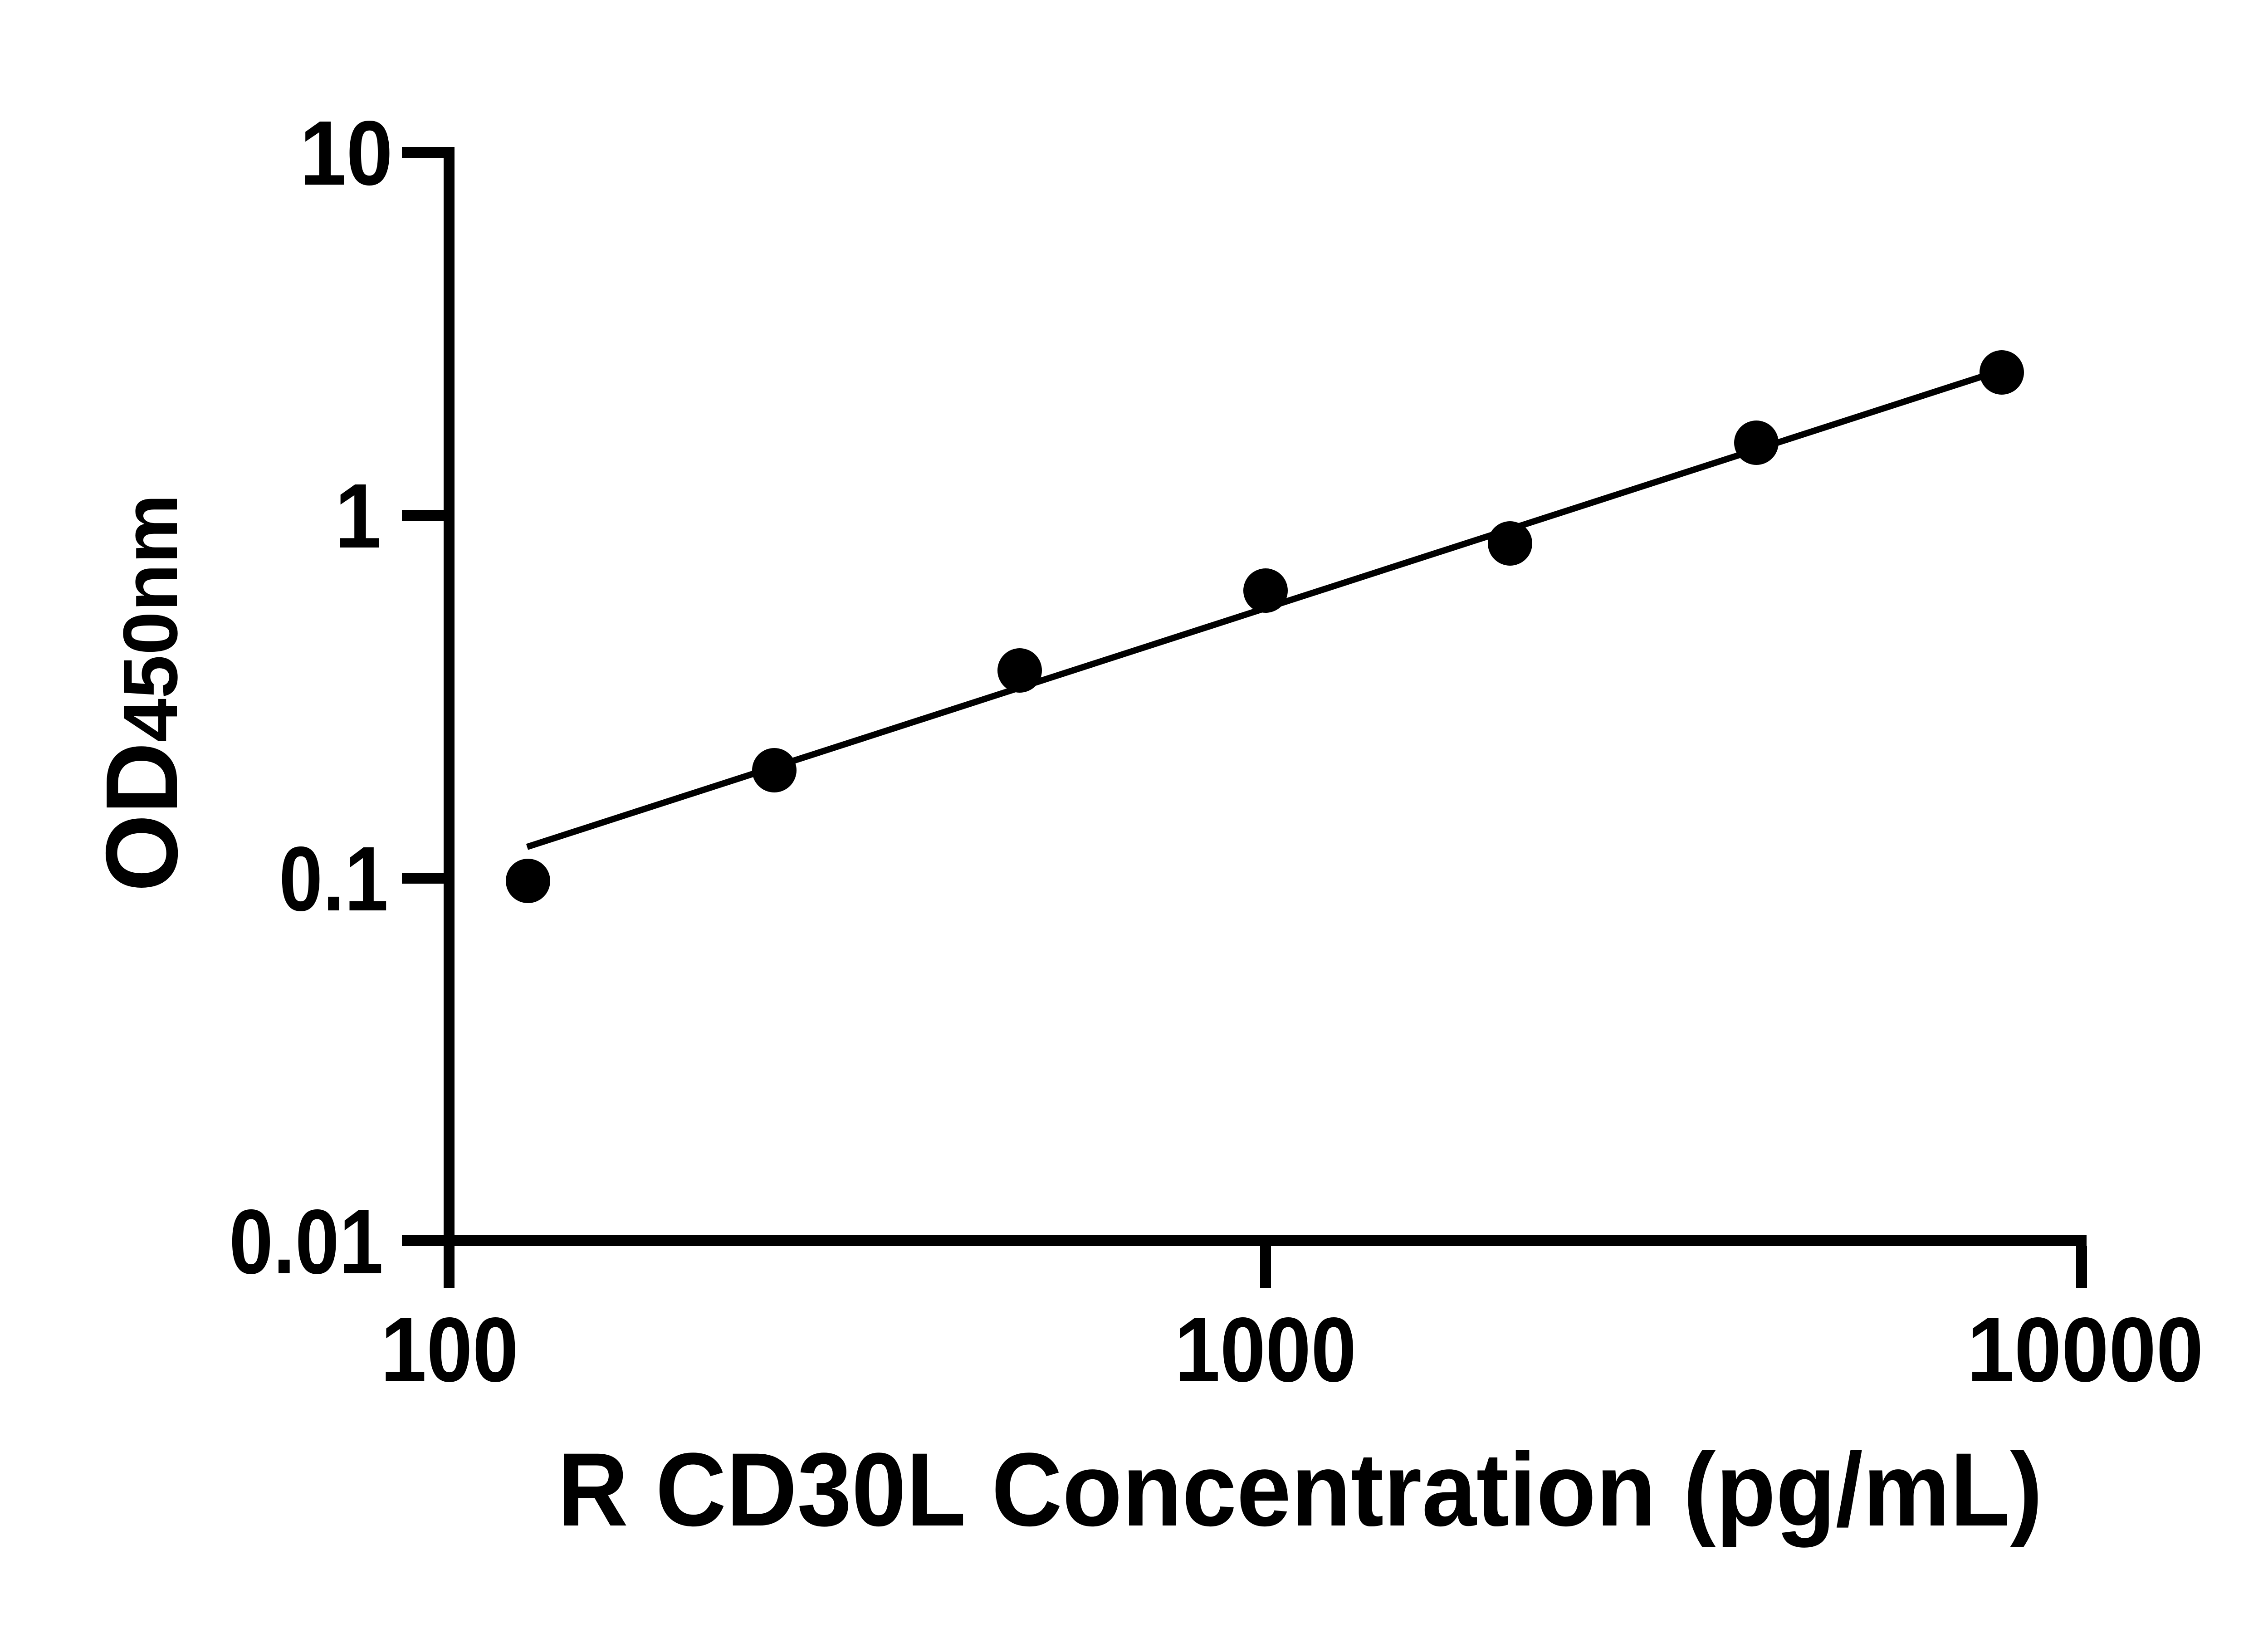 Image resolution: width=2268 pixels, height=1633 pixels. What do you see at coordinates (1300, 1489) in the screenshot?
I see `svg-text: R CD30L Concentration (pg/mL)` at bounding box center [1300, 1489].